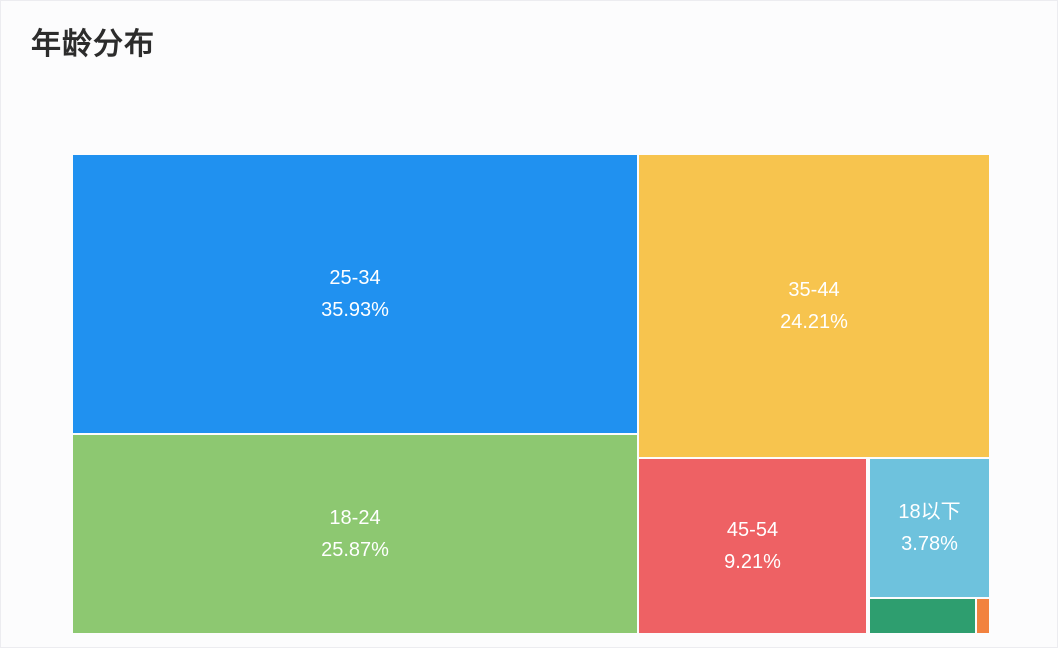 Image resolution: width=1058 pixels, height=648 pixels. What do you see at coordinates (355, 550) in the screenshot?
I see `cell-value: 25.87%` at bounding box center [355, 550].